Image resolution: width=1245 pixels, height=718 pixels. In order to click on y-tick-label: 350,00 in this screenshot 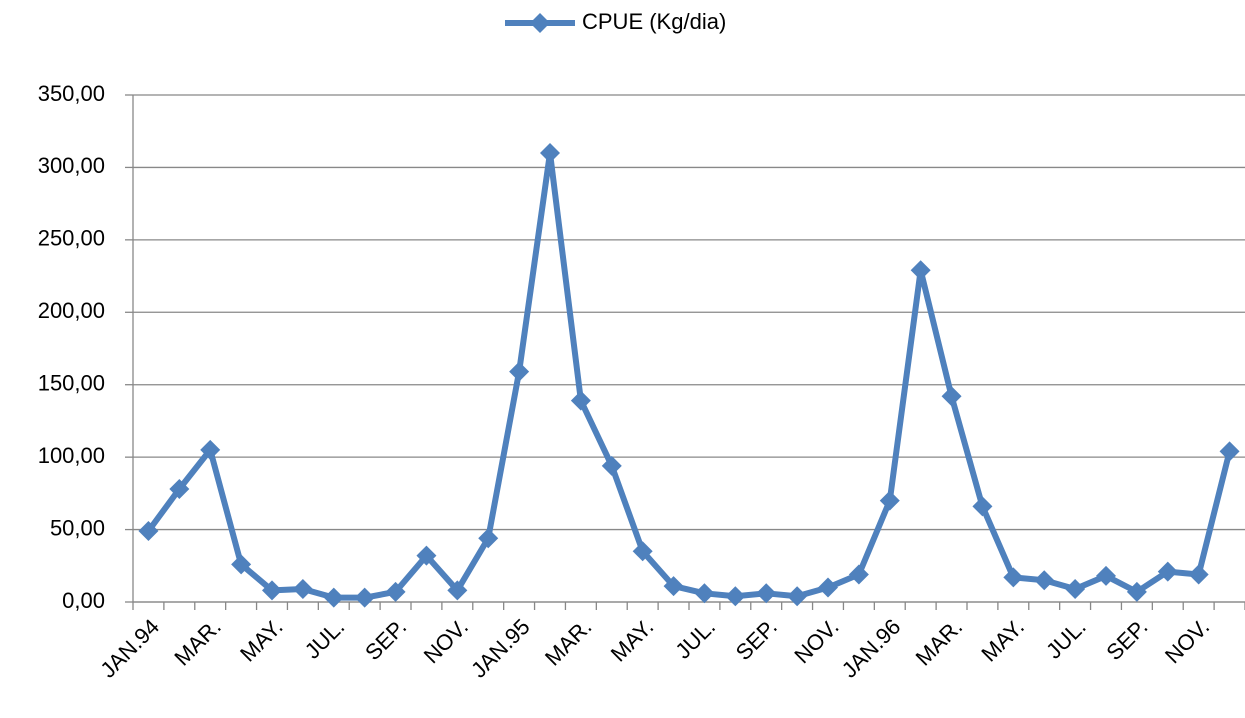, I will do `click(71, 93)`.